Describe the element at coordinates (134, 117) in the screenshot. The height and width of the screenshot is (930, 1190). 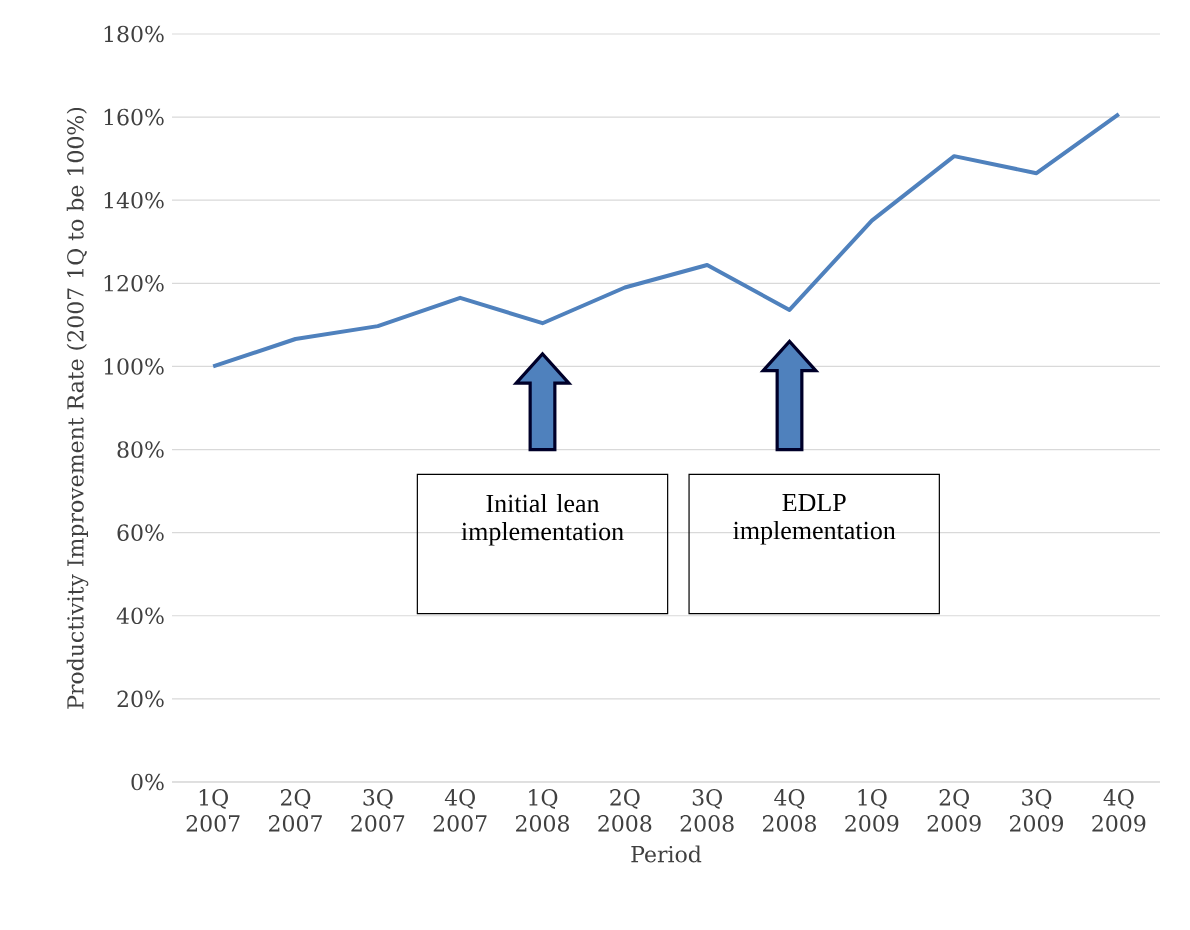
I see `y-tick-label: 160%` at that location.